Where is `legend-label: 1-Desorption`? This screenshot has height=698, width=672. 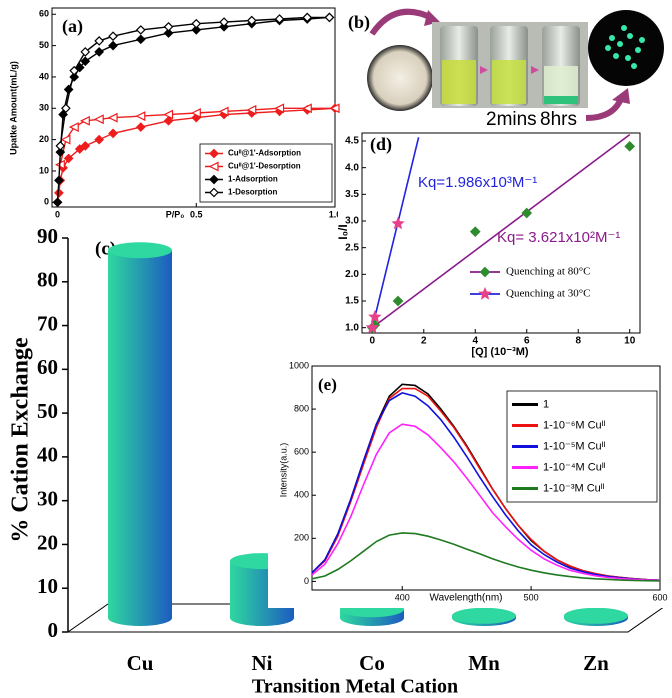 legend-label: 1-Desorption is located at coordinates (252, 192).